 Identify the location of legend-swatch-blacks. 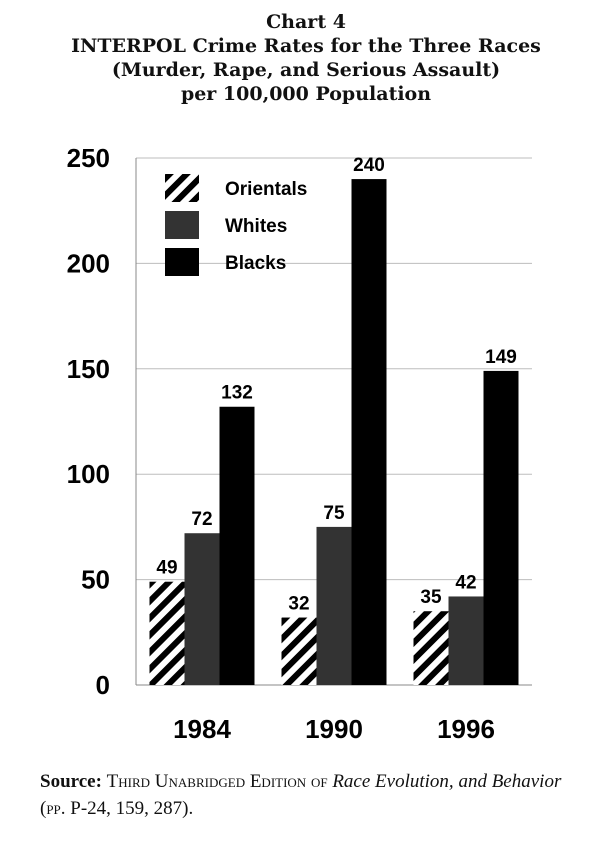
(182, 262).